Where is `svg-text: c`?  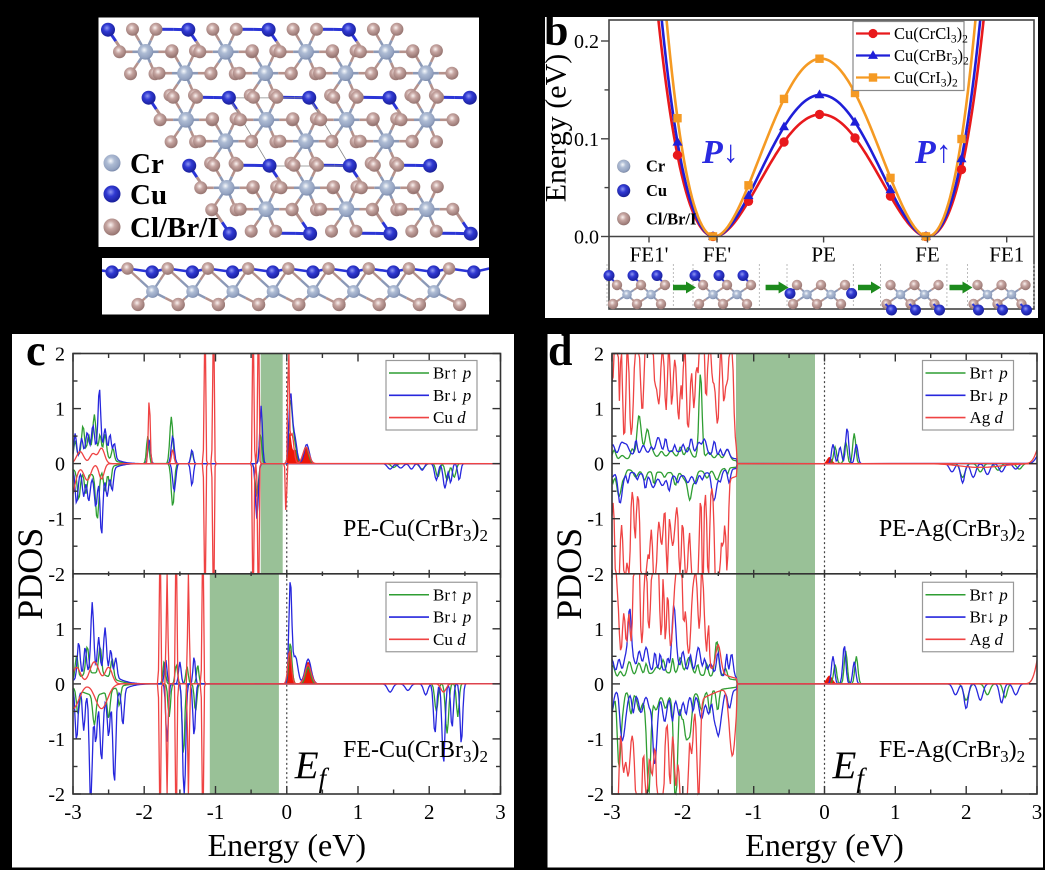 svg-text: c is located at coordinates (36, 350).